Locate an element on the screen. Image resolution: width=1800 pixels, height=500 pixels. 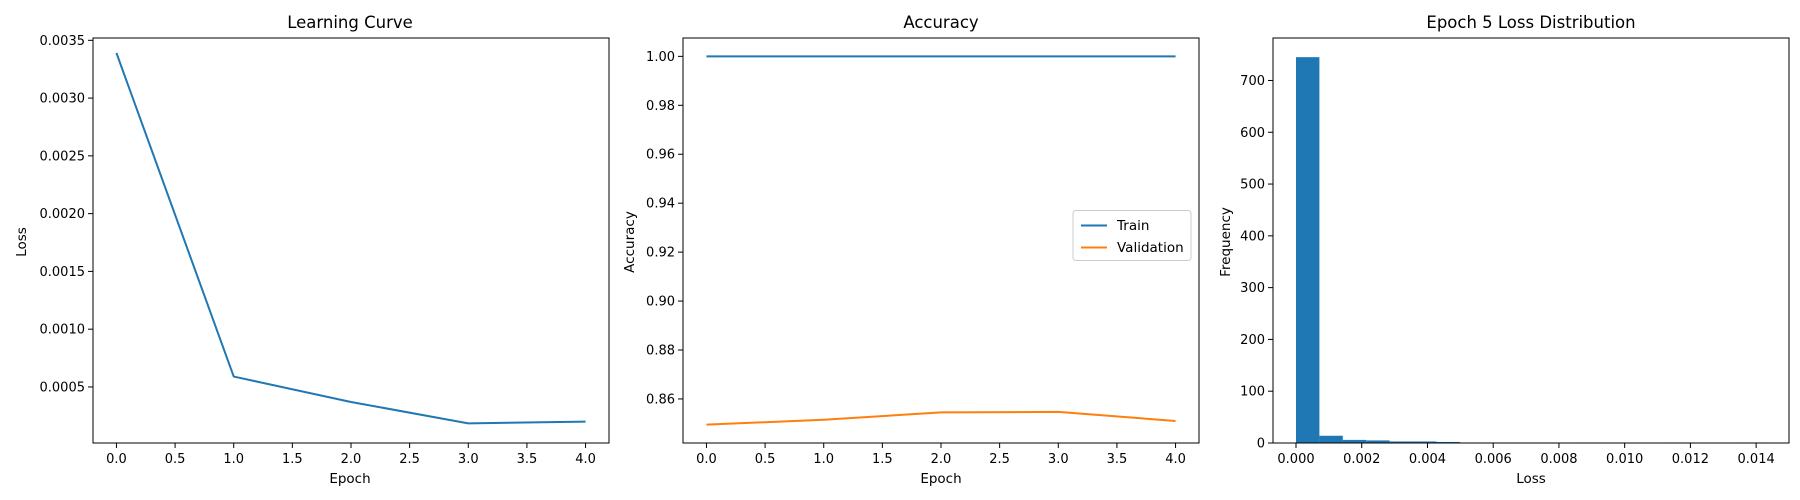
y-tick-label: 0.86 is located at coordinates (660, 399).